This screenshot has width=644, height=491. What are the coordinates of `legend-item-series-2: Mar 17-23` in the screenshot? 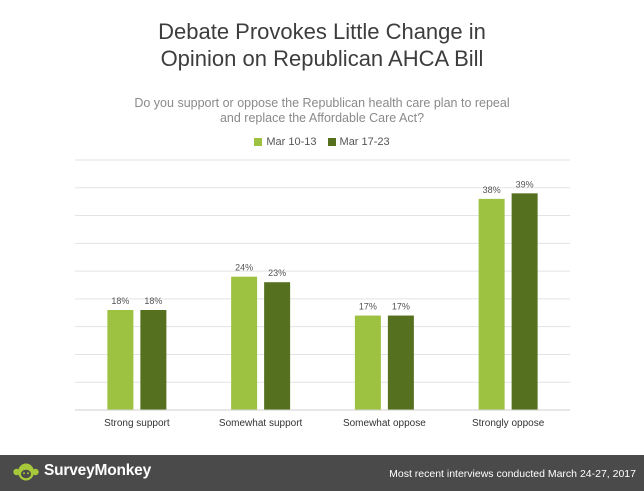 It's located at (358, 142).